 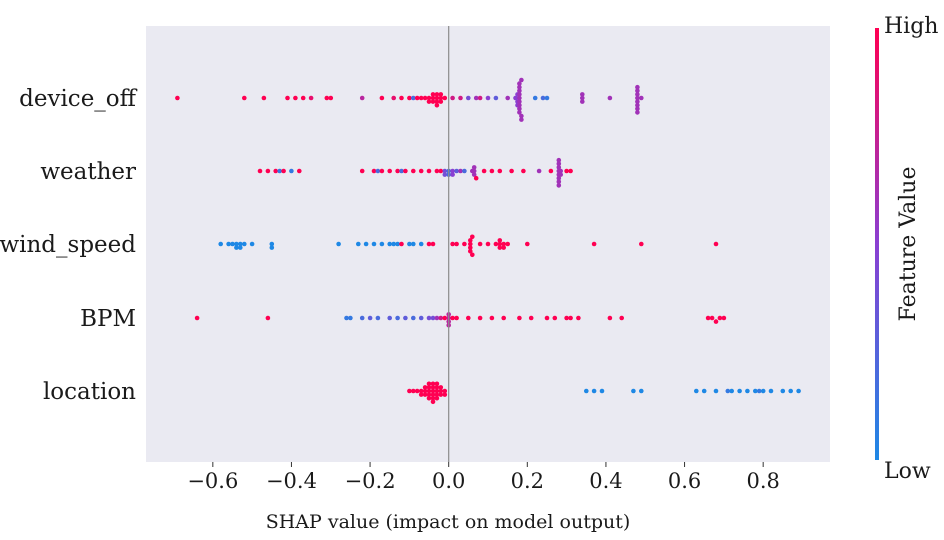 What do you see at coordinates (483, 477) in the screenshot?
I see `x-axis-ticks: −0.6 −0.4 −0.2 0.0 0.2 0.4 0.6 0.8` at bounding box center [483, 477].